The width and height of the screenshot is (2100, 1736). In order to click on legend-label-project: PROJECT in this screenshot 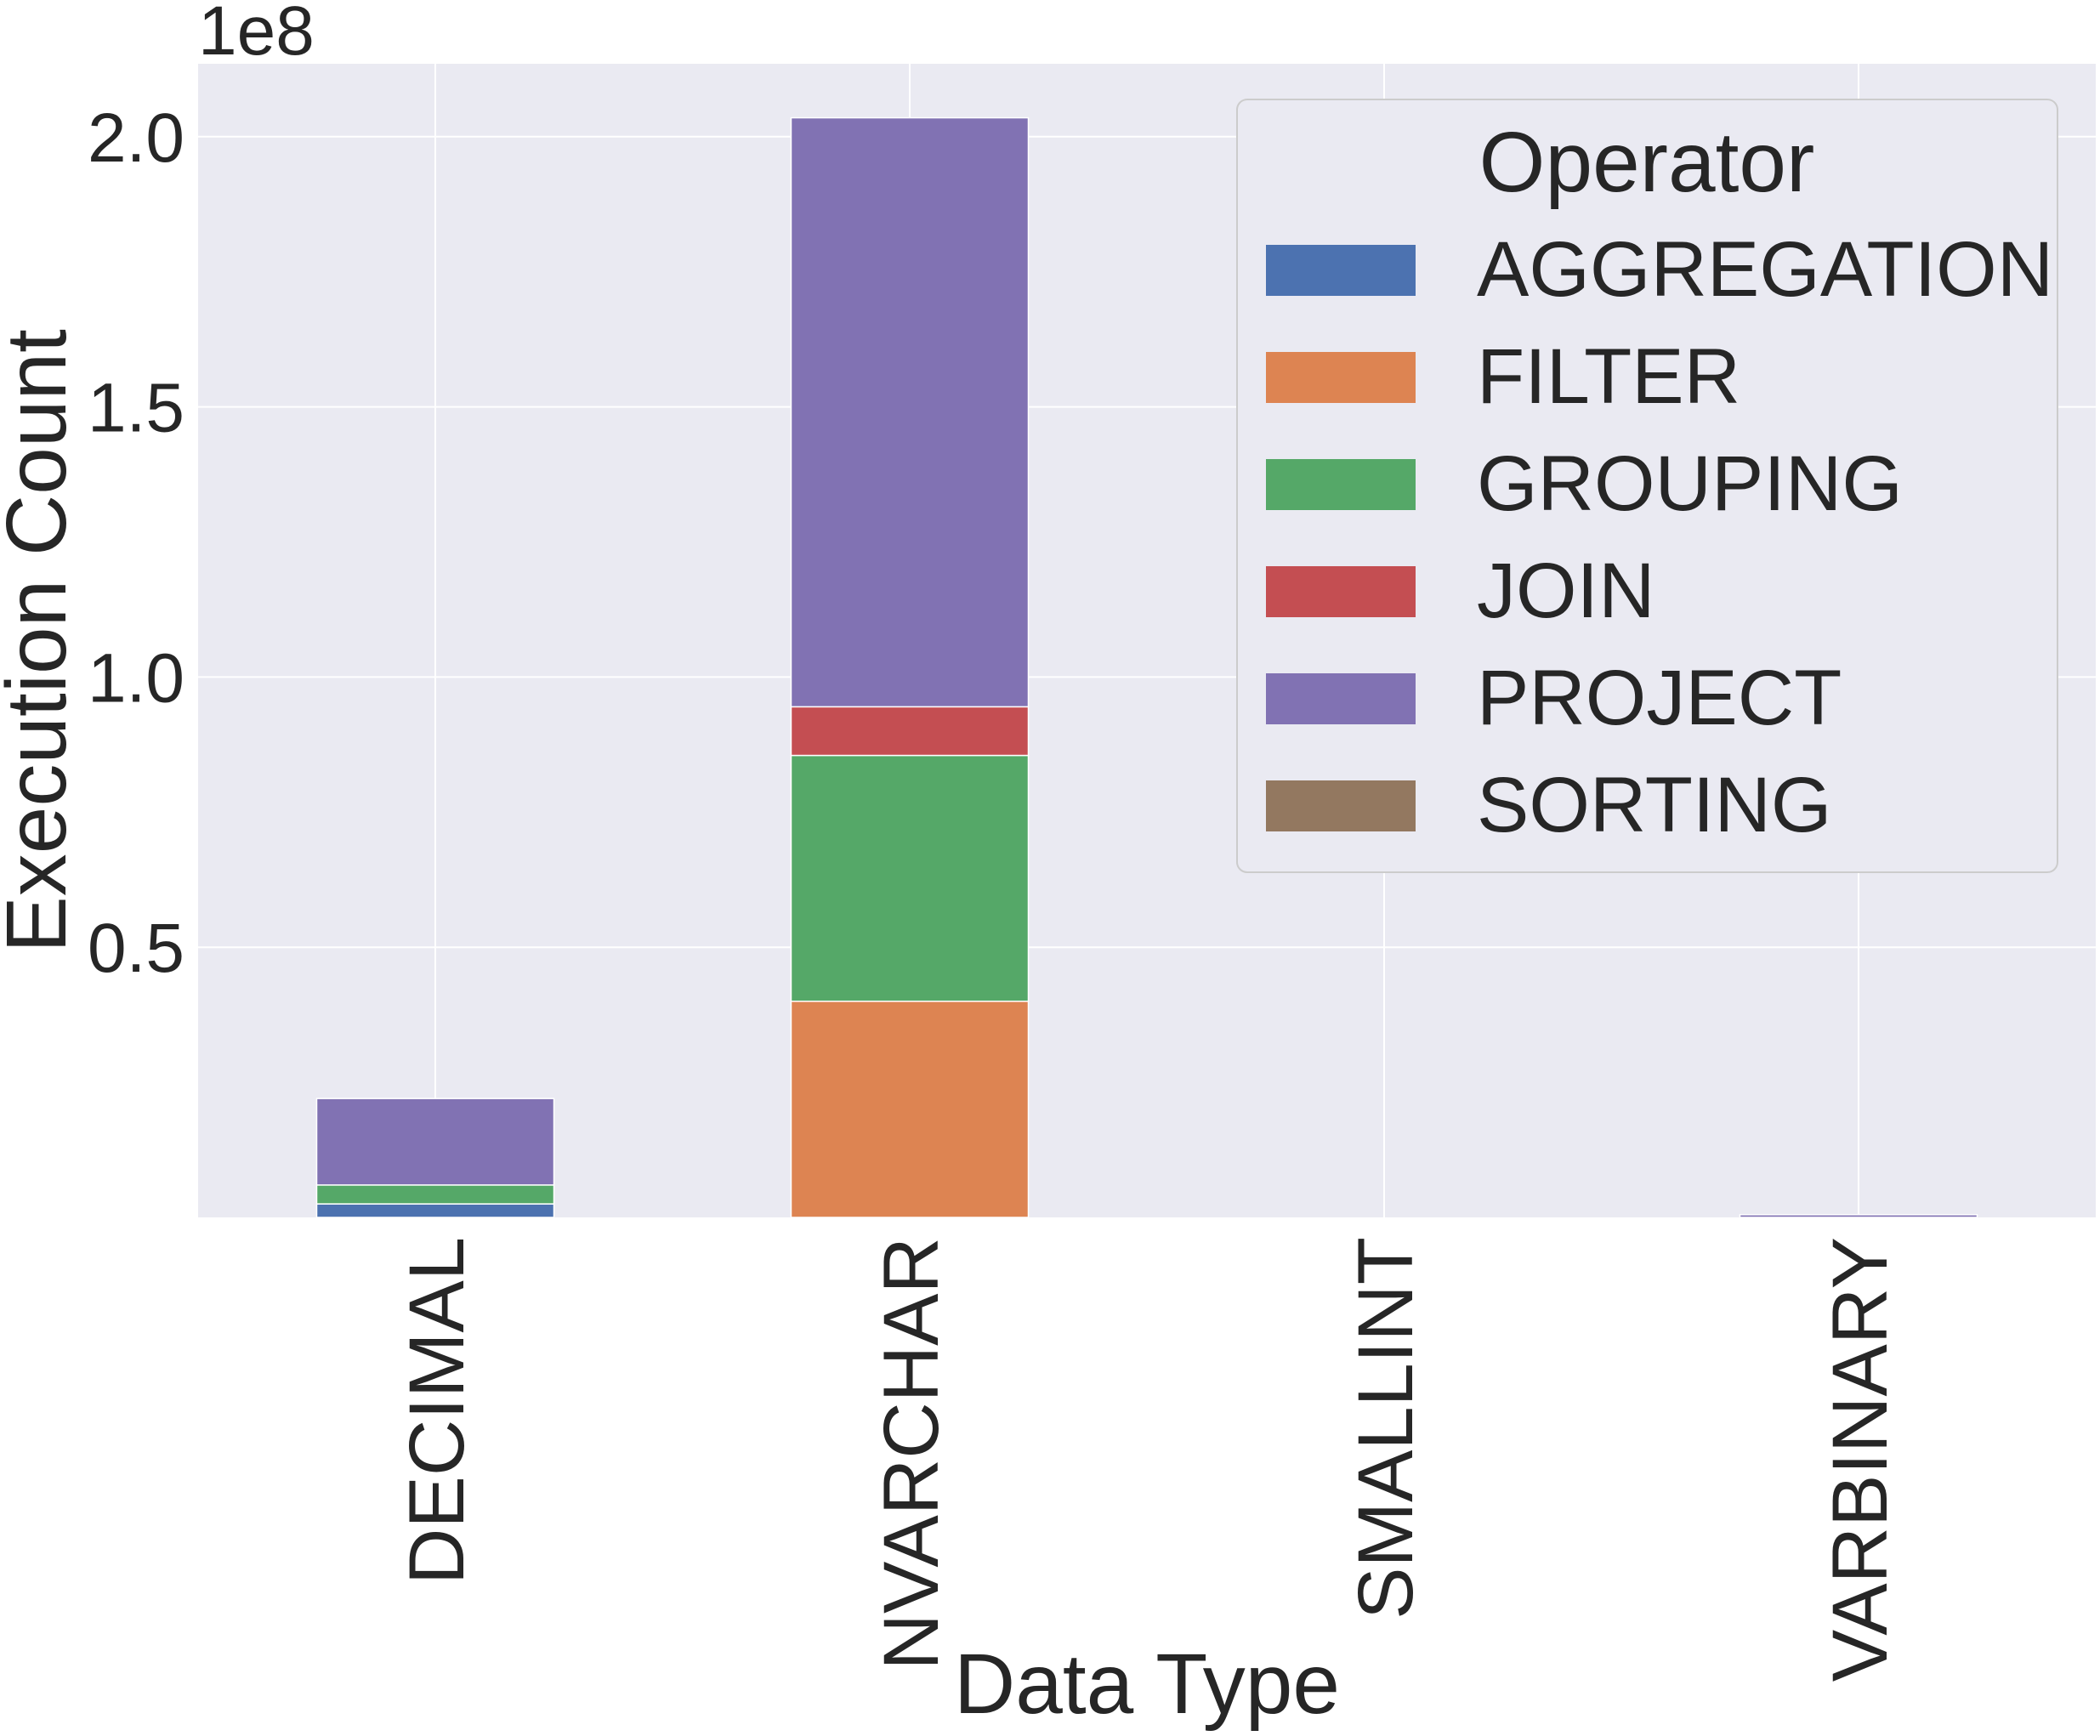, I will do `click(1659, 698)`.